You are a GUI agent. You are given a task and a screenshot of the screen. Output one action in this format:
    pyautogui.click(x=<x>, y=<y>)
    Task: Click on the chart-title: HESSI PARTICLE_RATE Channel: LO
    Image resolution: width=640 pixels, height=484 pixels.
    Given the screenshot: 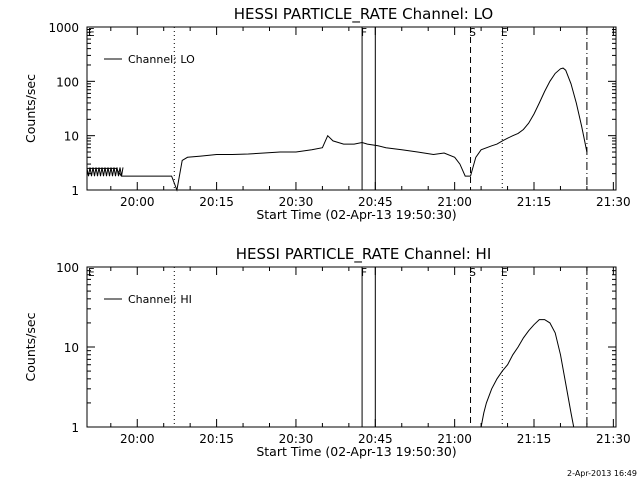 What is the action you would take?
    pyautogui.click(x=363, y=14)
    